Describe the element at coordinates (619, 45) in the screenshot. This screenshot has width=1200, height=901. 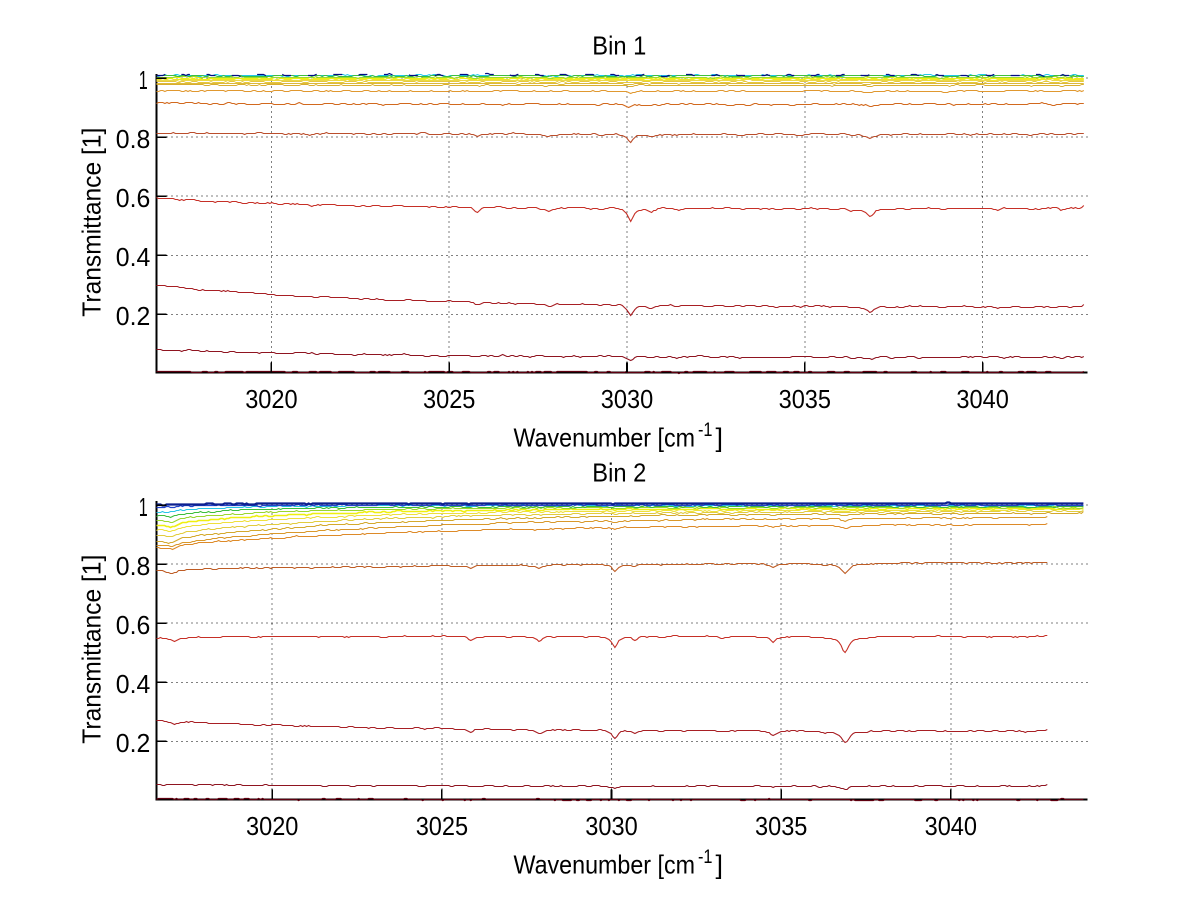
I see `svg-text: Bin 1` at that location.